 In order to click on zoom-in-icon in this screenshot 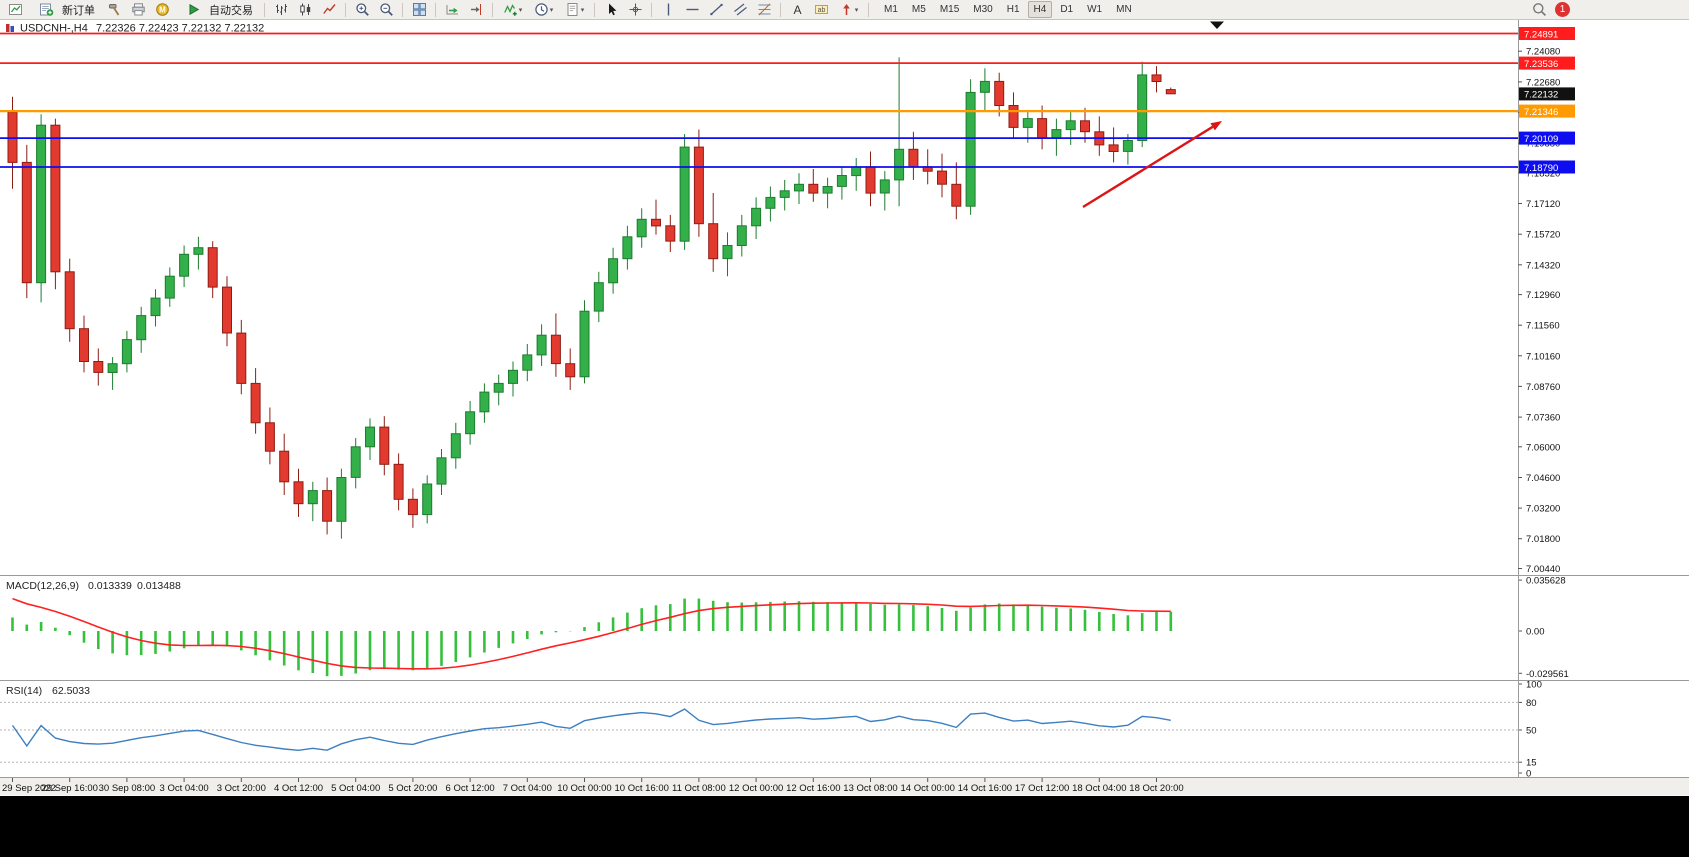, I will do `click(362, 10)`.